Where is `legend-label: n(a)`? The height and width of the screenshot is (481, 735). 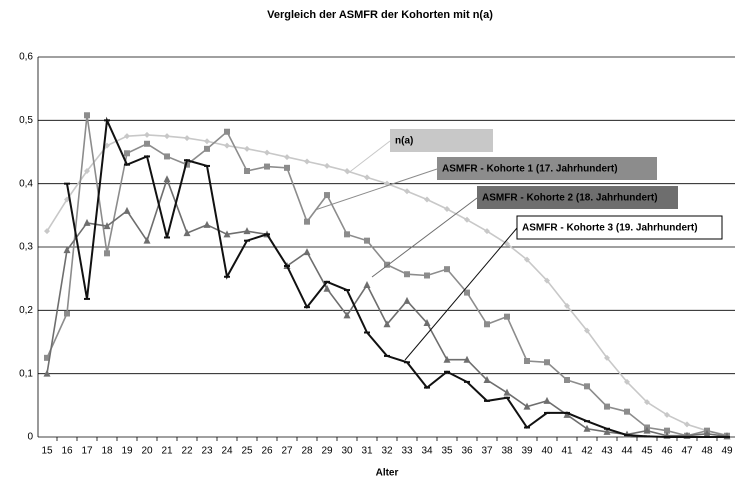 legend-label: n(a) is located at coordinates (404, 141).